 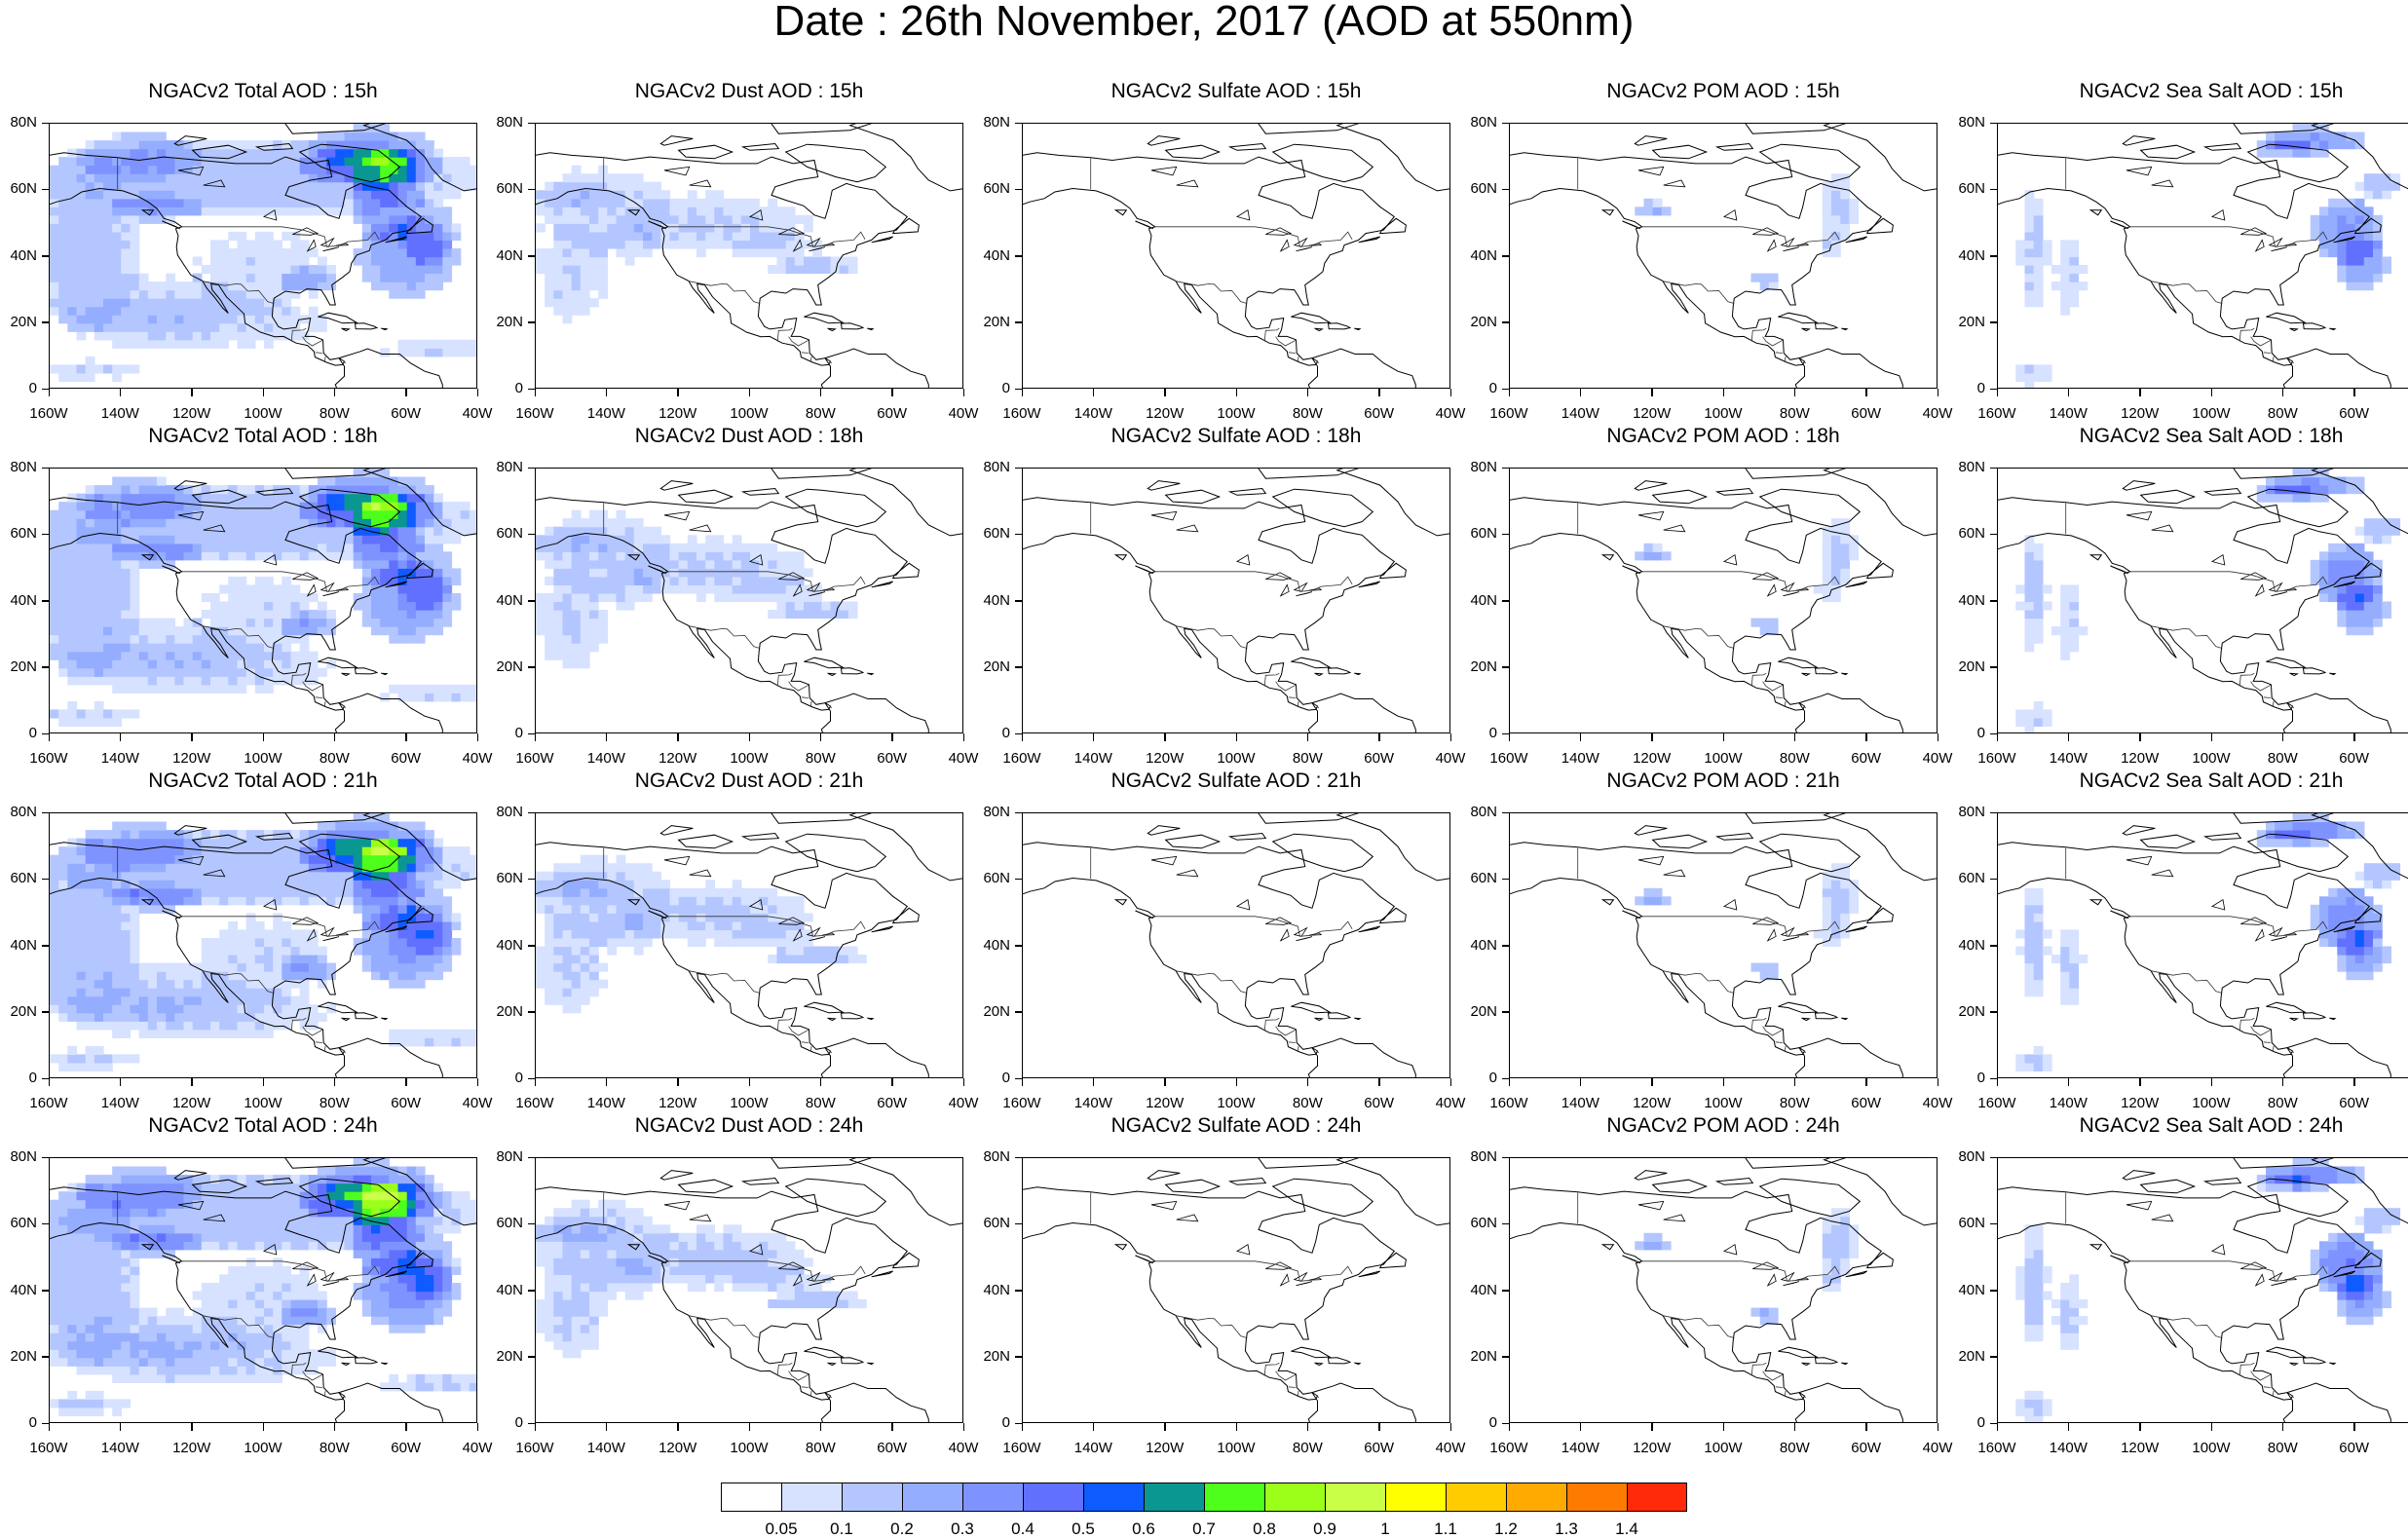 What do you see at coordinates (1236, 91) in the screenshot?
I see `panel-title: NGACv2 Sulfate AOD : 15h` at bounding box center [1236, 91].